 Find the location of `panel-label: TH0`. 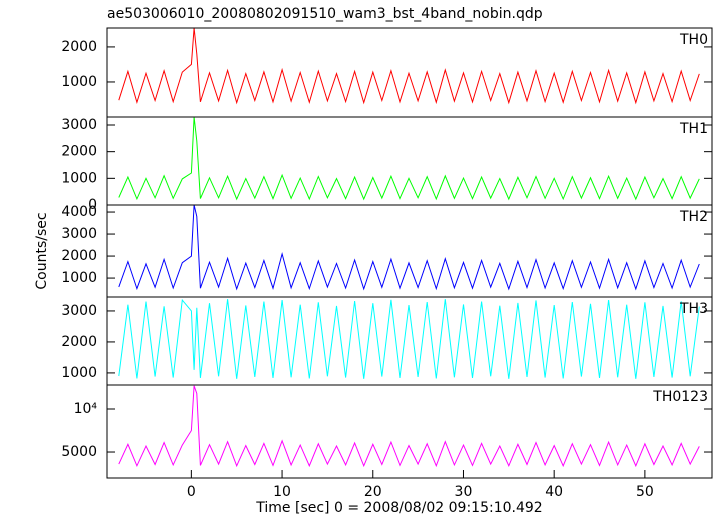

panel-label: TH0 is located at coordinates (693, 40).